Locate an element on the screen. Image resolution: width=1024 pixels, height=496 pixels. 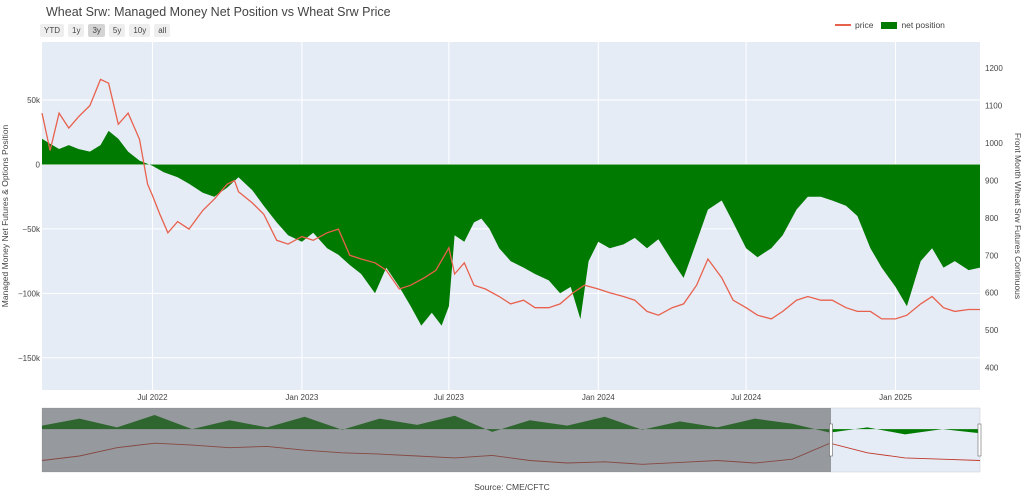
x-tick-label: Jan 2025 is located at coordinates (895, 397).